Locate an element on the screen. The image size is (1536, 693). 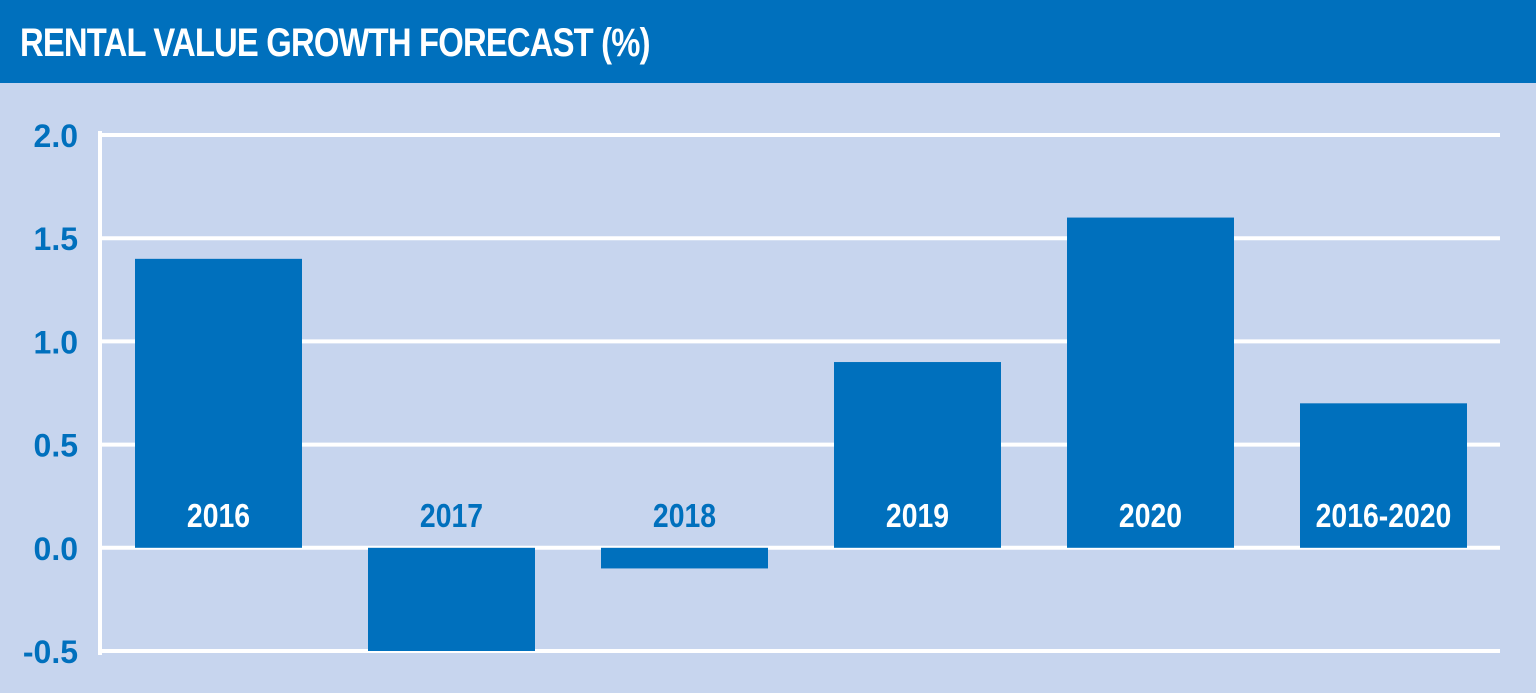
y-tick-label: 0.0 is located at coordinates (56, 549).